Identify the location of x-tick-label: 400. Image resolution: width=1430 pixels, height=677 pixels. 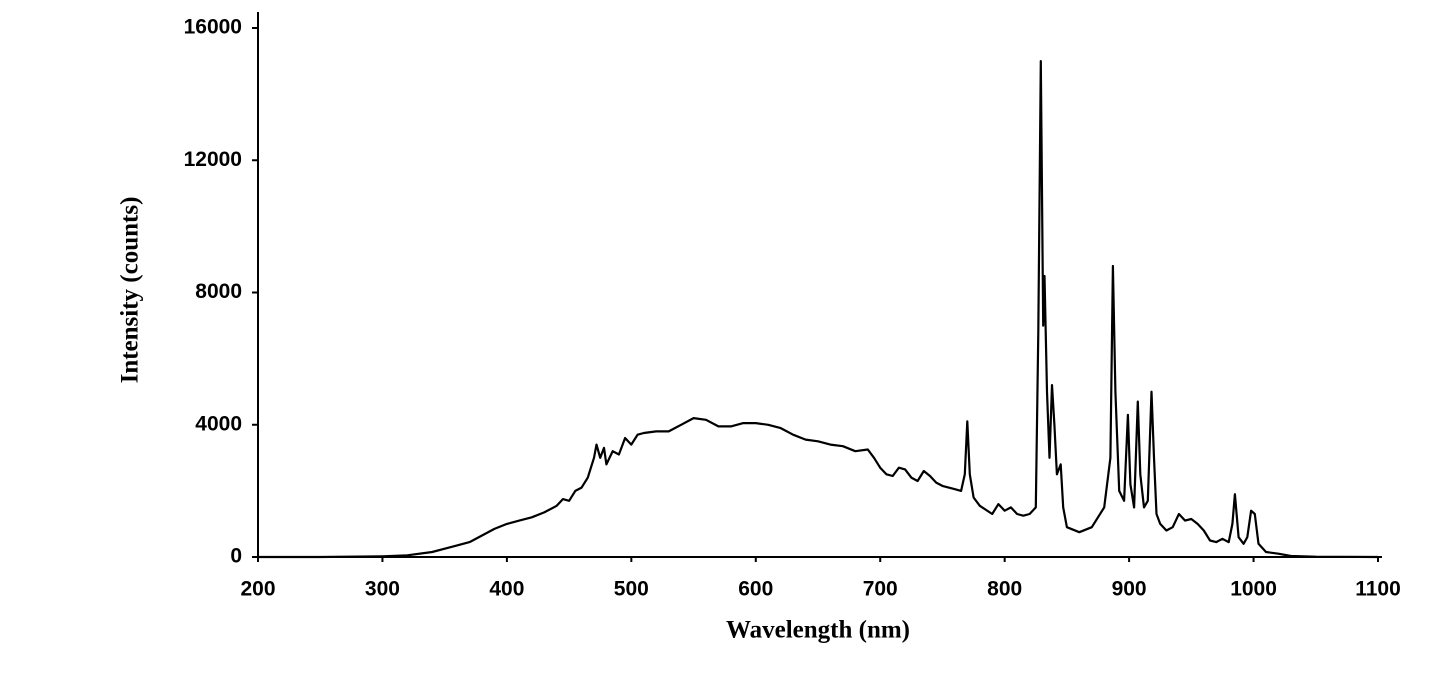
(506, 589).